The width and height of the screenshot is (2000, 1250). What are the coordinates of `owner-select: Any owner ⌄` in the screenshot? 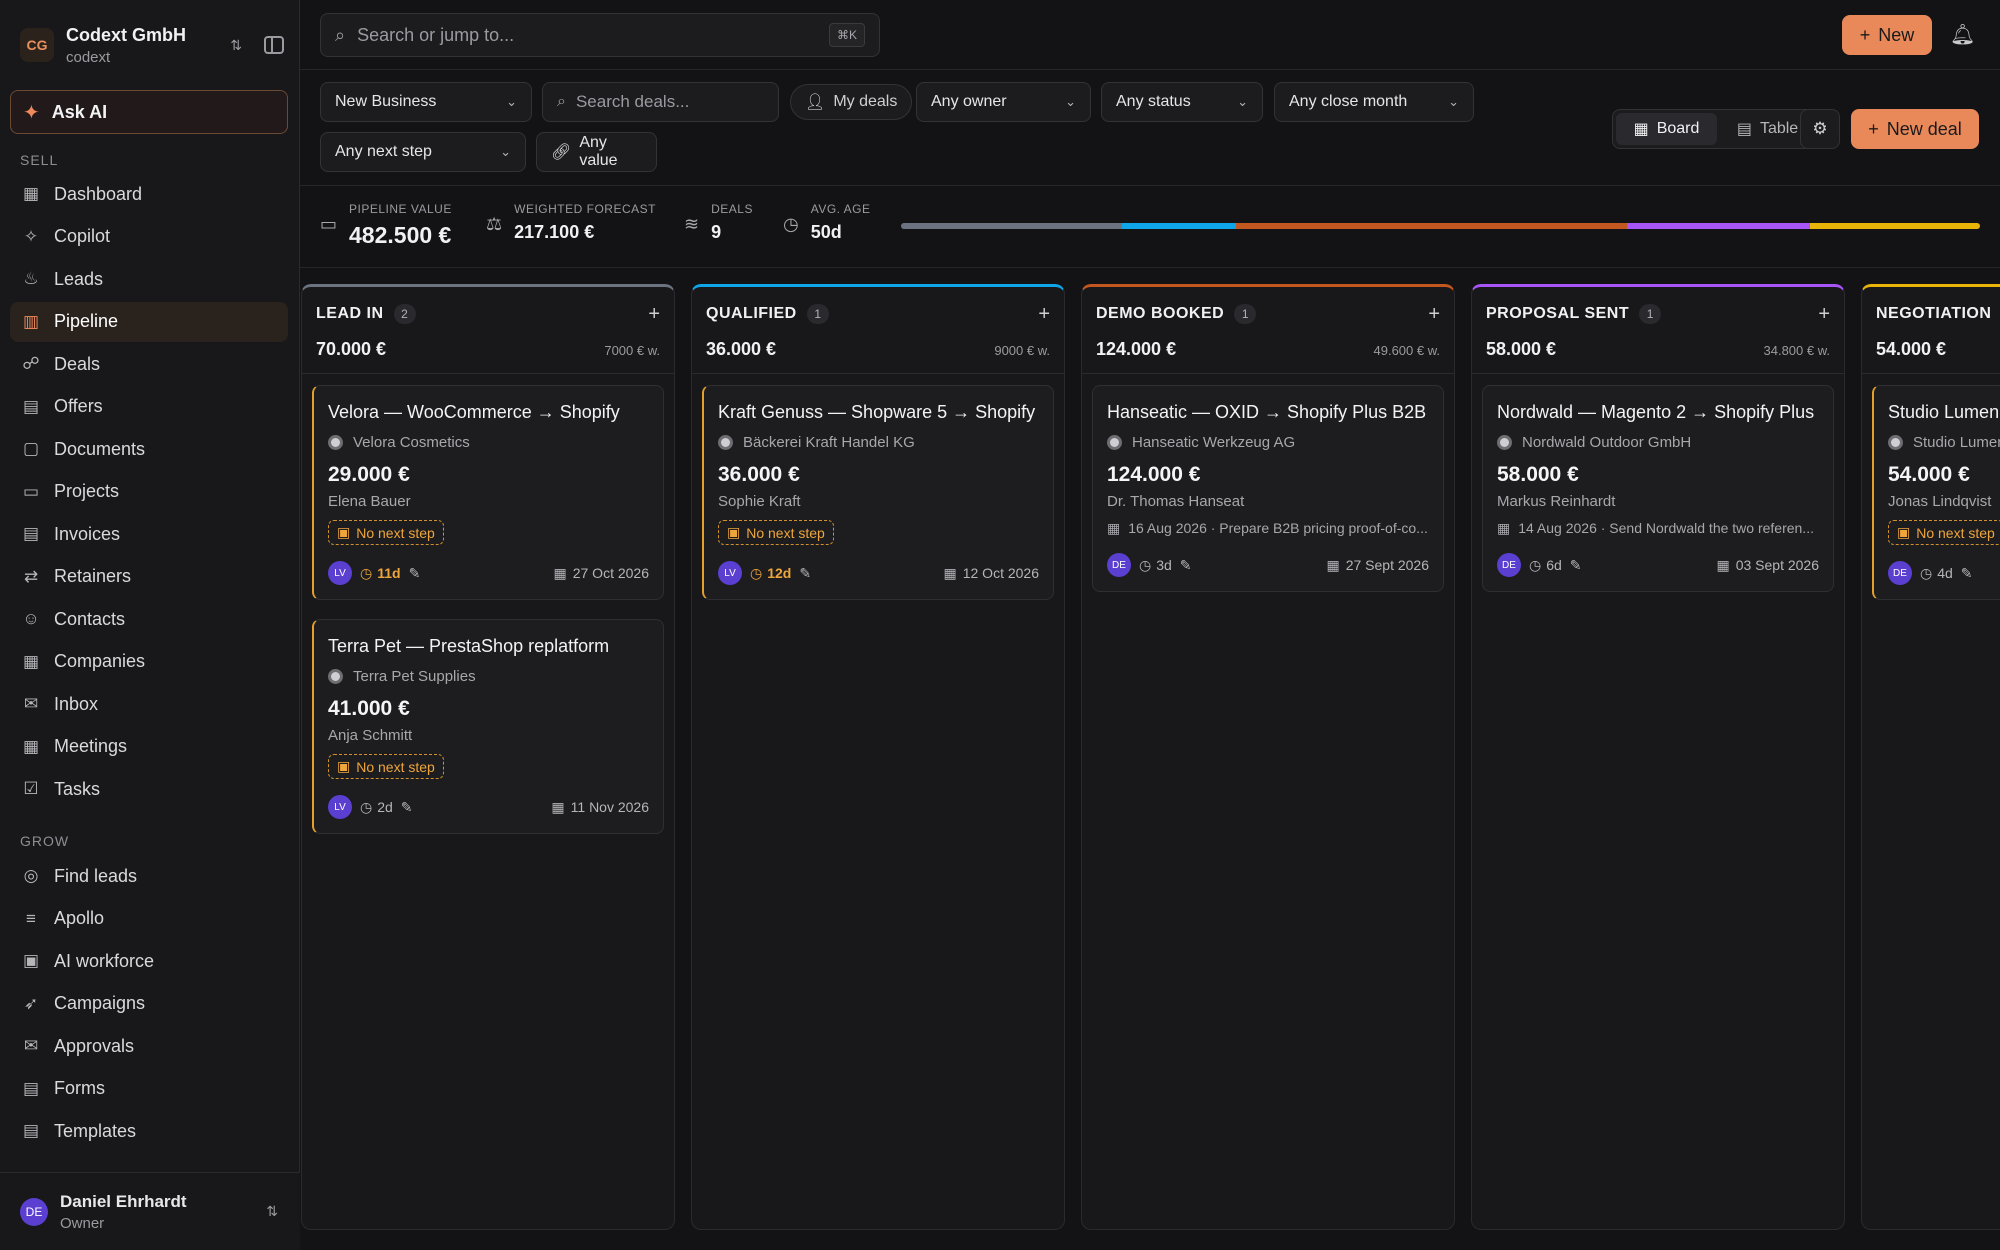 It's located at (1003, 102).